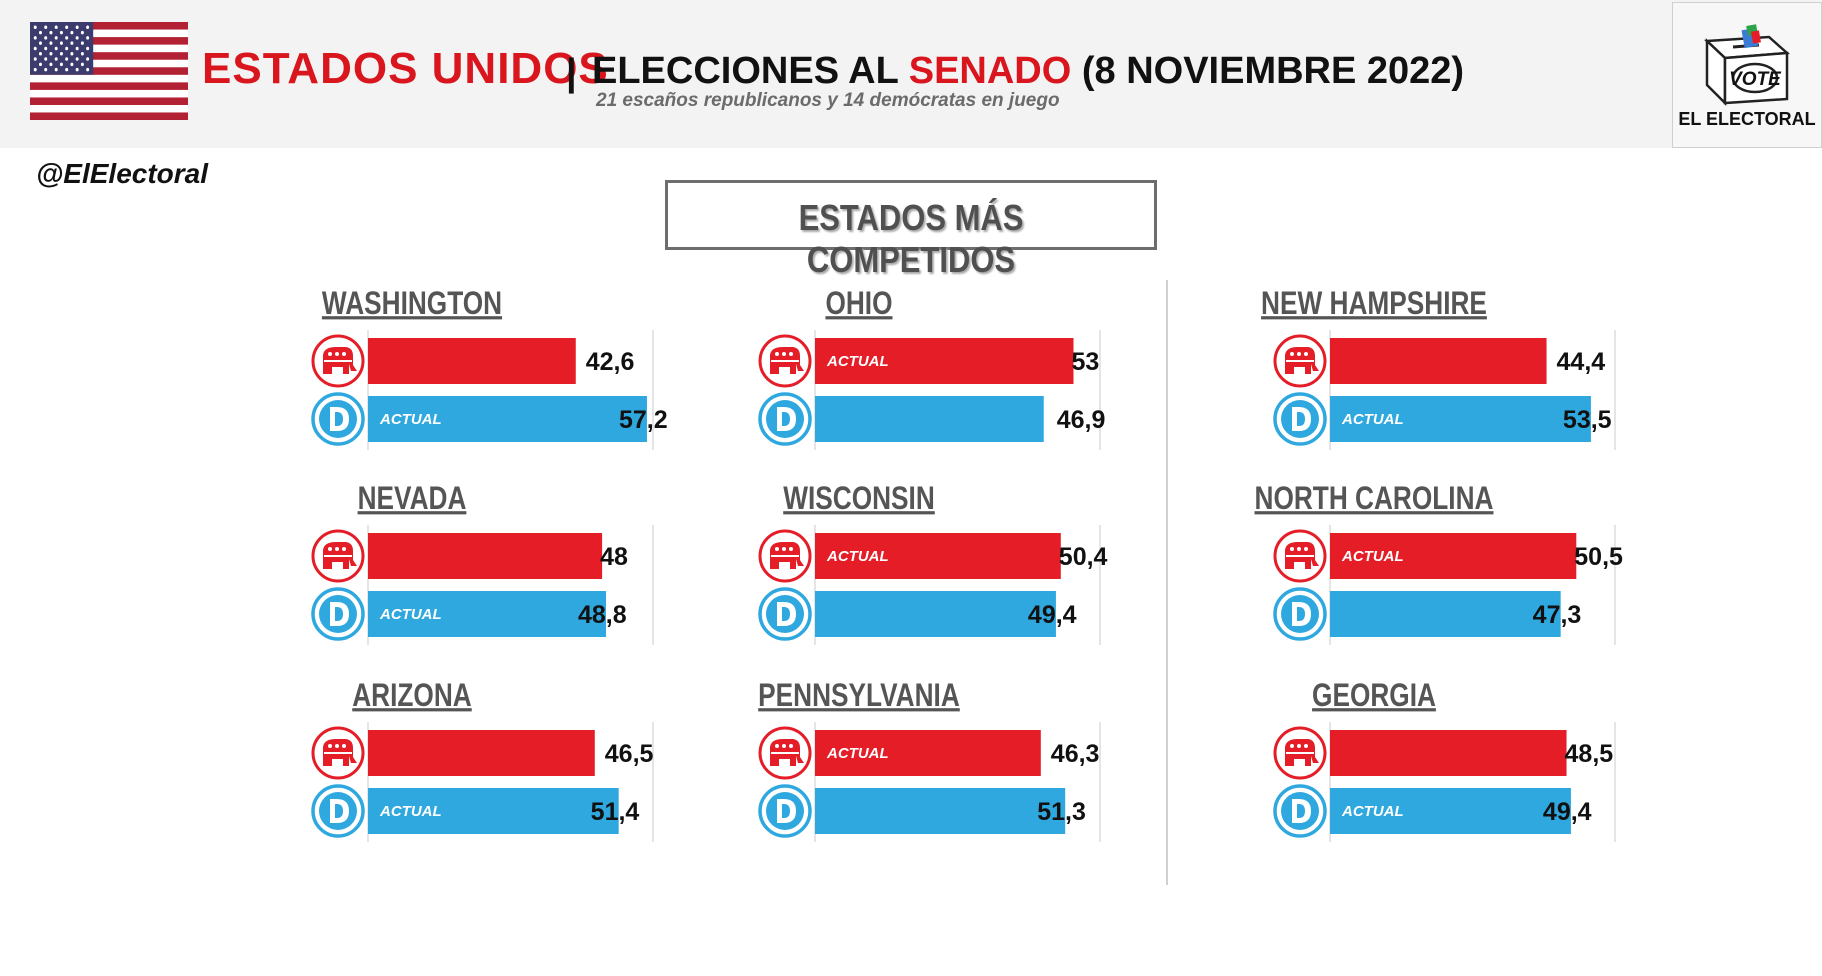 The height and width of the screenshot is (976, 1822). Describe the element at coordinates (1075, 754) in the screenshot. I see `republican-value-label: 46,3` at that location.